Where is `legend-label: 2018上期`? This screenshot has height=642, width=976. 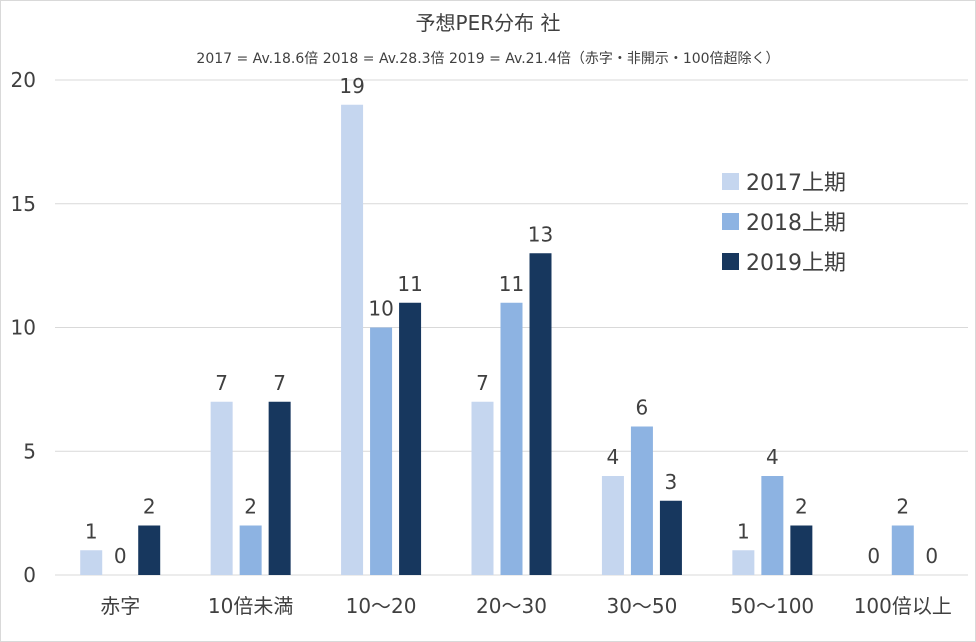 legend-label: 2018上期 is located at coordinates (796, 223).